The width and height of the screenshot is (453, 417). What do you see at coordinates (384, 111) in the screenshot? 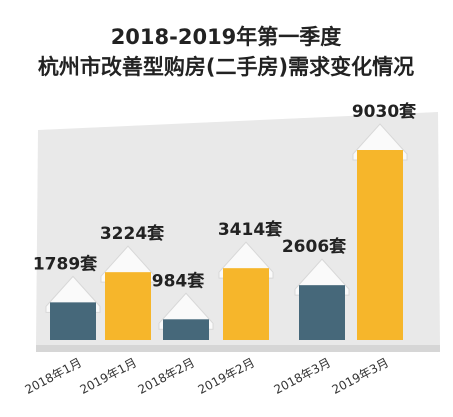
I see `value-label: 9030套` at bounding box center [384, 111].